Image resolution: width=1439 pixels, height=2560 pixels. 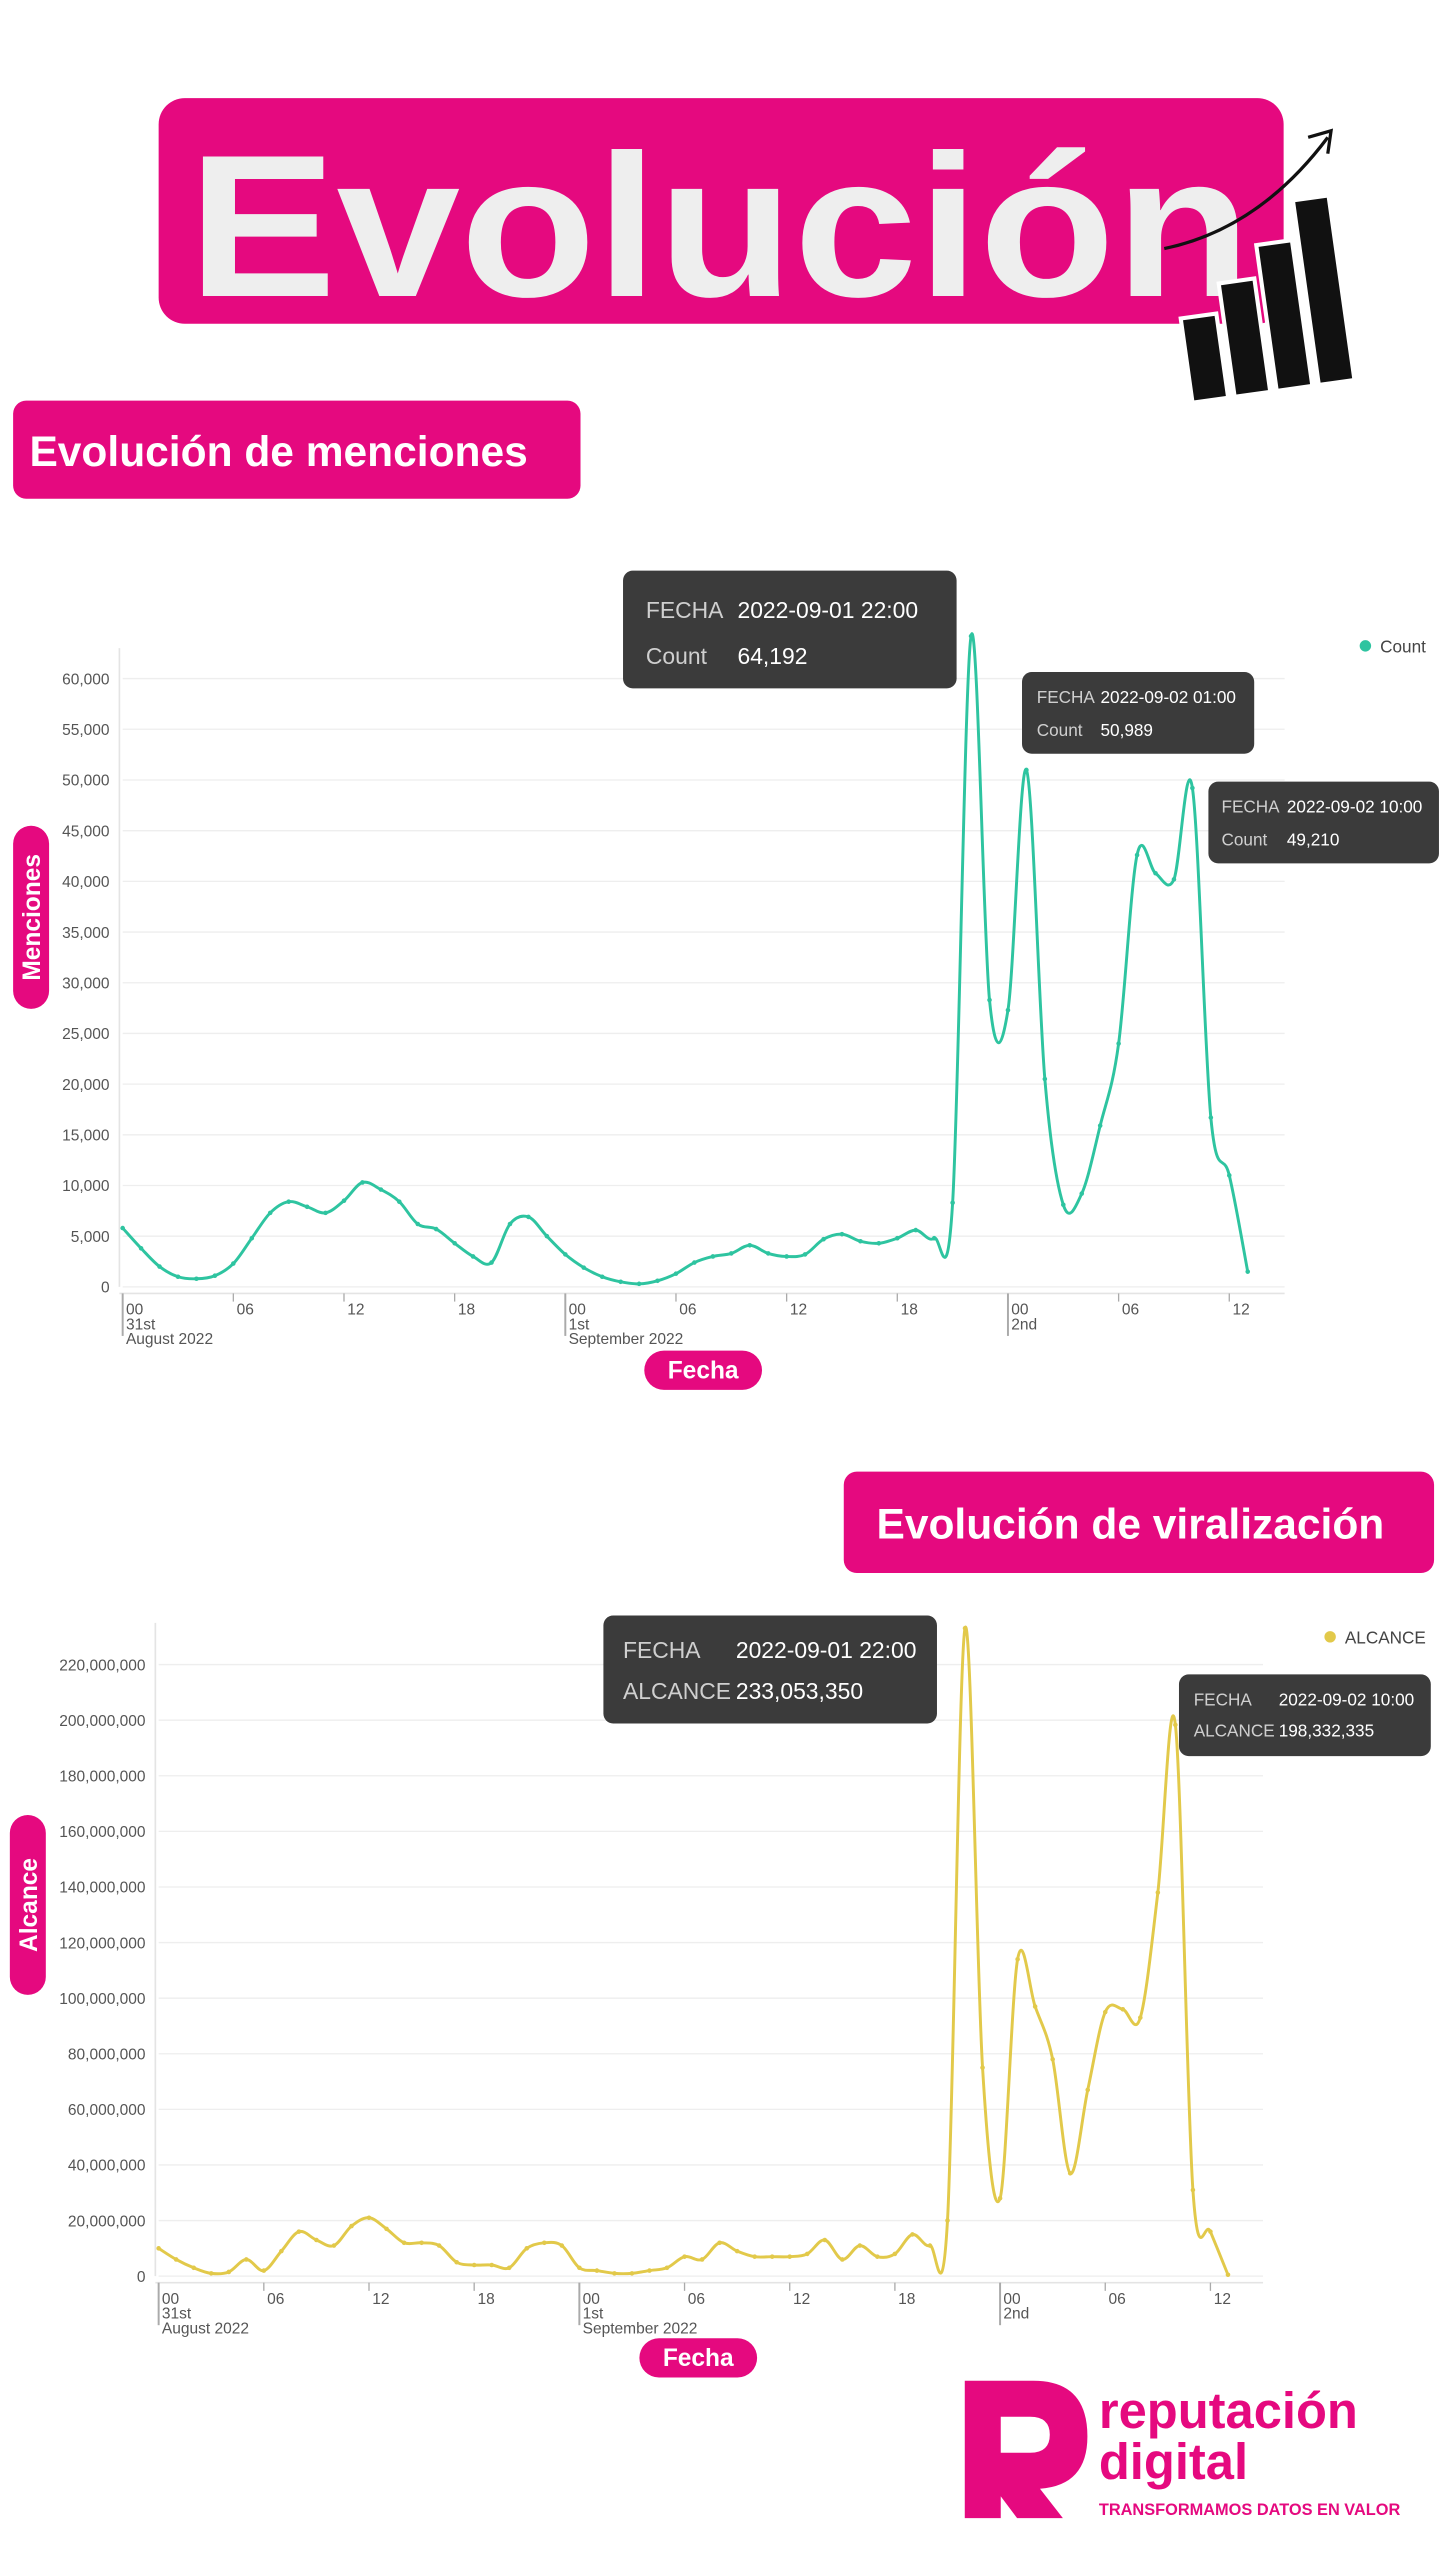 I want to click on tooltip-value: 198,332,335, so click(x=1326, y=1731).